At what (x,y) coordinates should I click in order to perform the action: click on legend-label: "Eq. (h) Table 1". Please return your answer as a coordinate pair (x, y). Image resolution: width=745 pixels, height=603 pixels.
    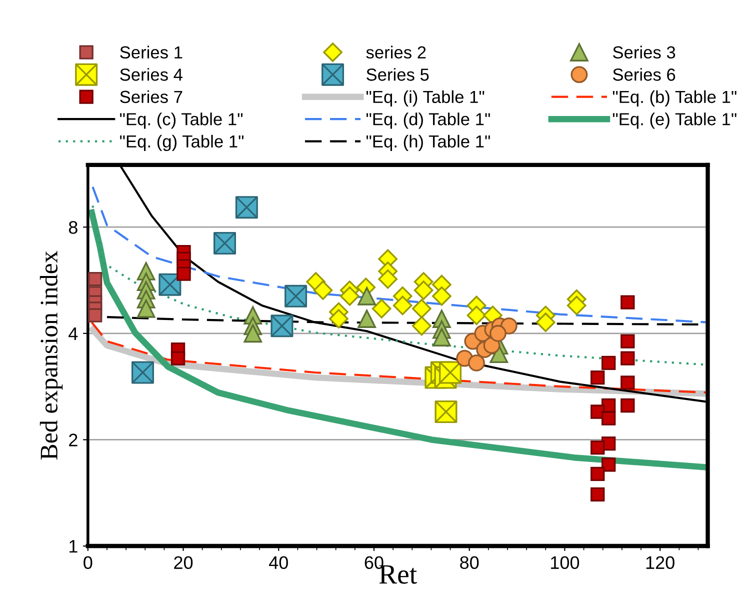
    Looking at the image, I should click on (428, 143).